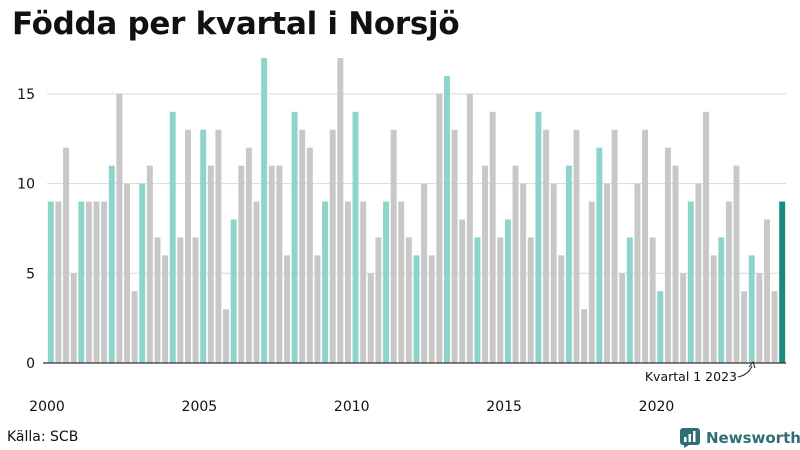  I want to click on brand-logo: Newsworthy, so click(740, 438).